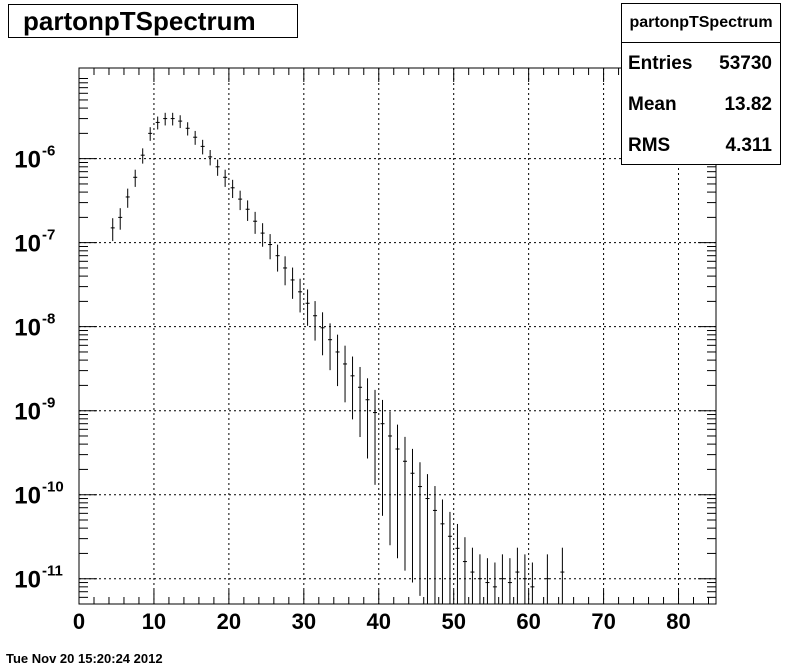 The image size is (796, 672). I want to click on x-tick-label: 60, so click(528, 621).